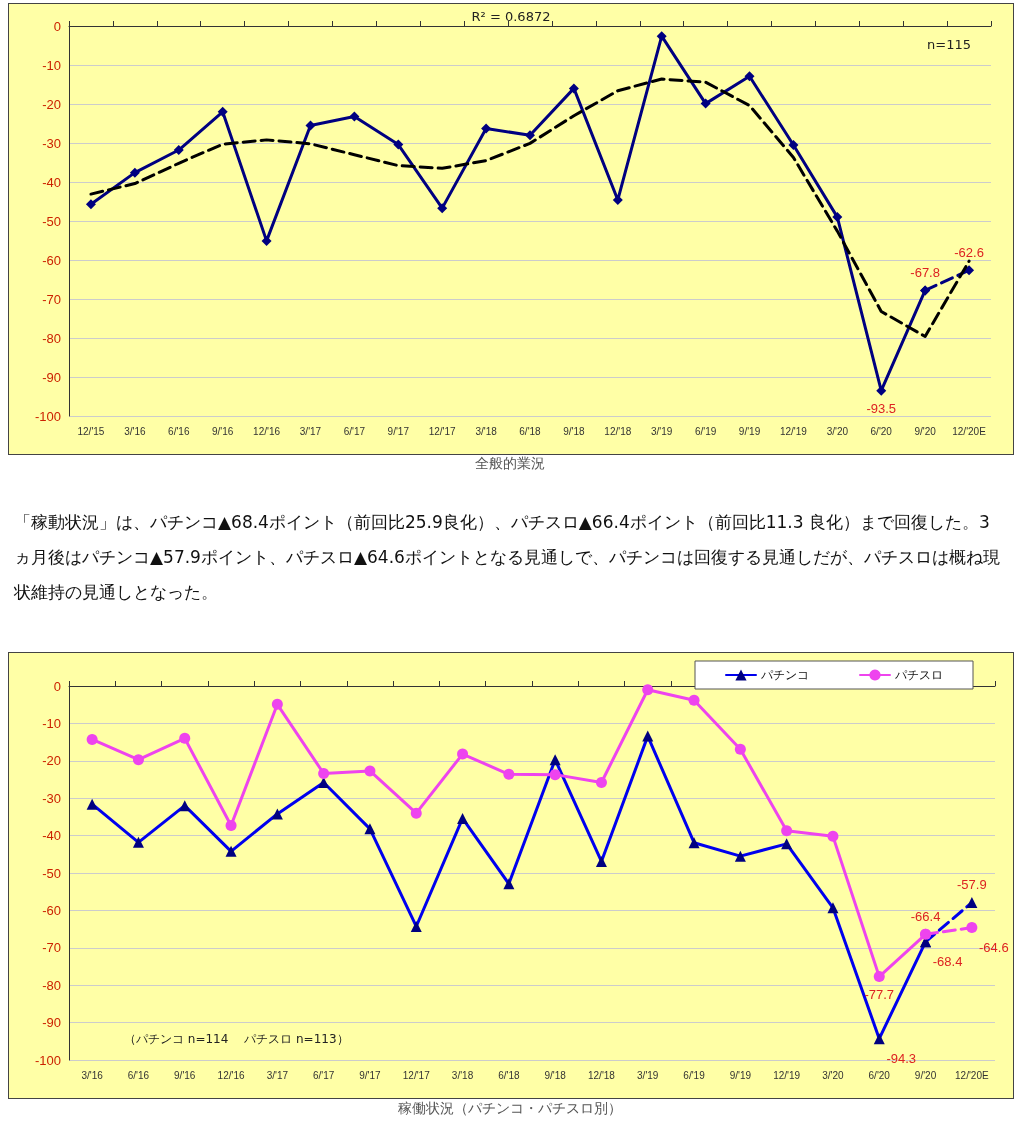 This screenshot has height=1124, width=1024. I want to click on text: 全般的業況, so click(510, 464).